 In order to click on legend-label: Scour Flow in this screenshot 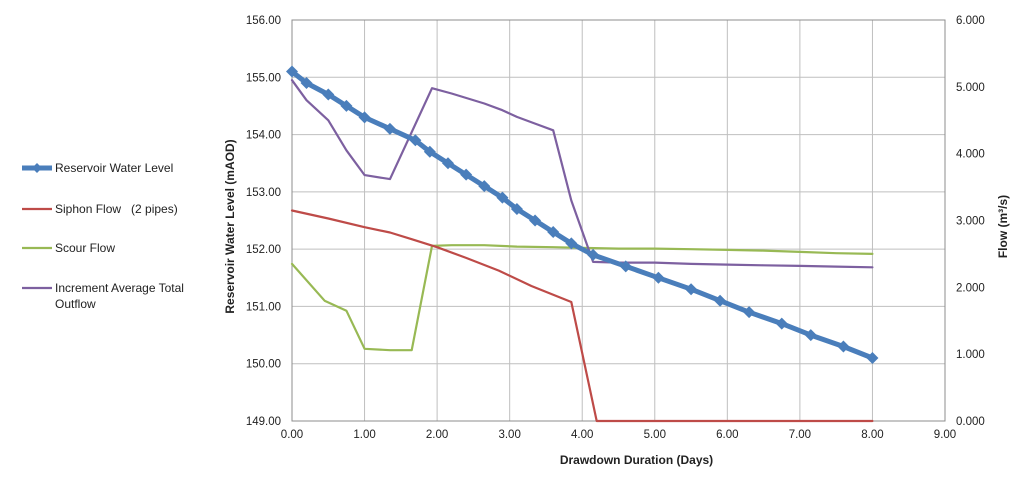, I will do `click(85, 248)`.